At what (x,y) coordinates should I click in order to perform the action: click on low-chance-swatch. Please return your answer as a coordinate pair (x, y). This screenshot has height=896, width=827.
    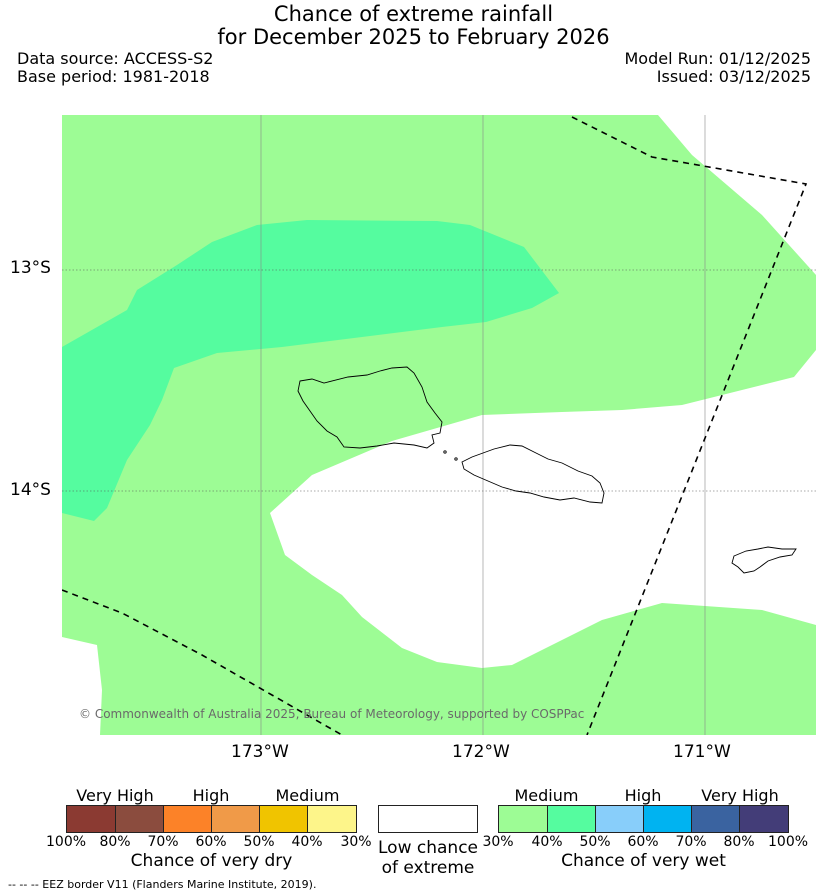
    Looking at the image, I should click on (428, 819).